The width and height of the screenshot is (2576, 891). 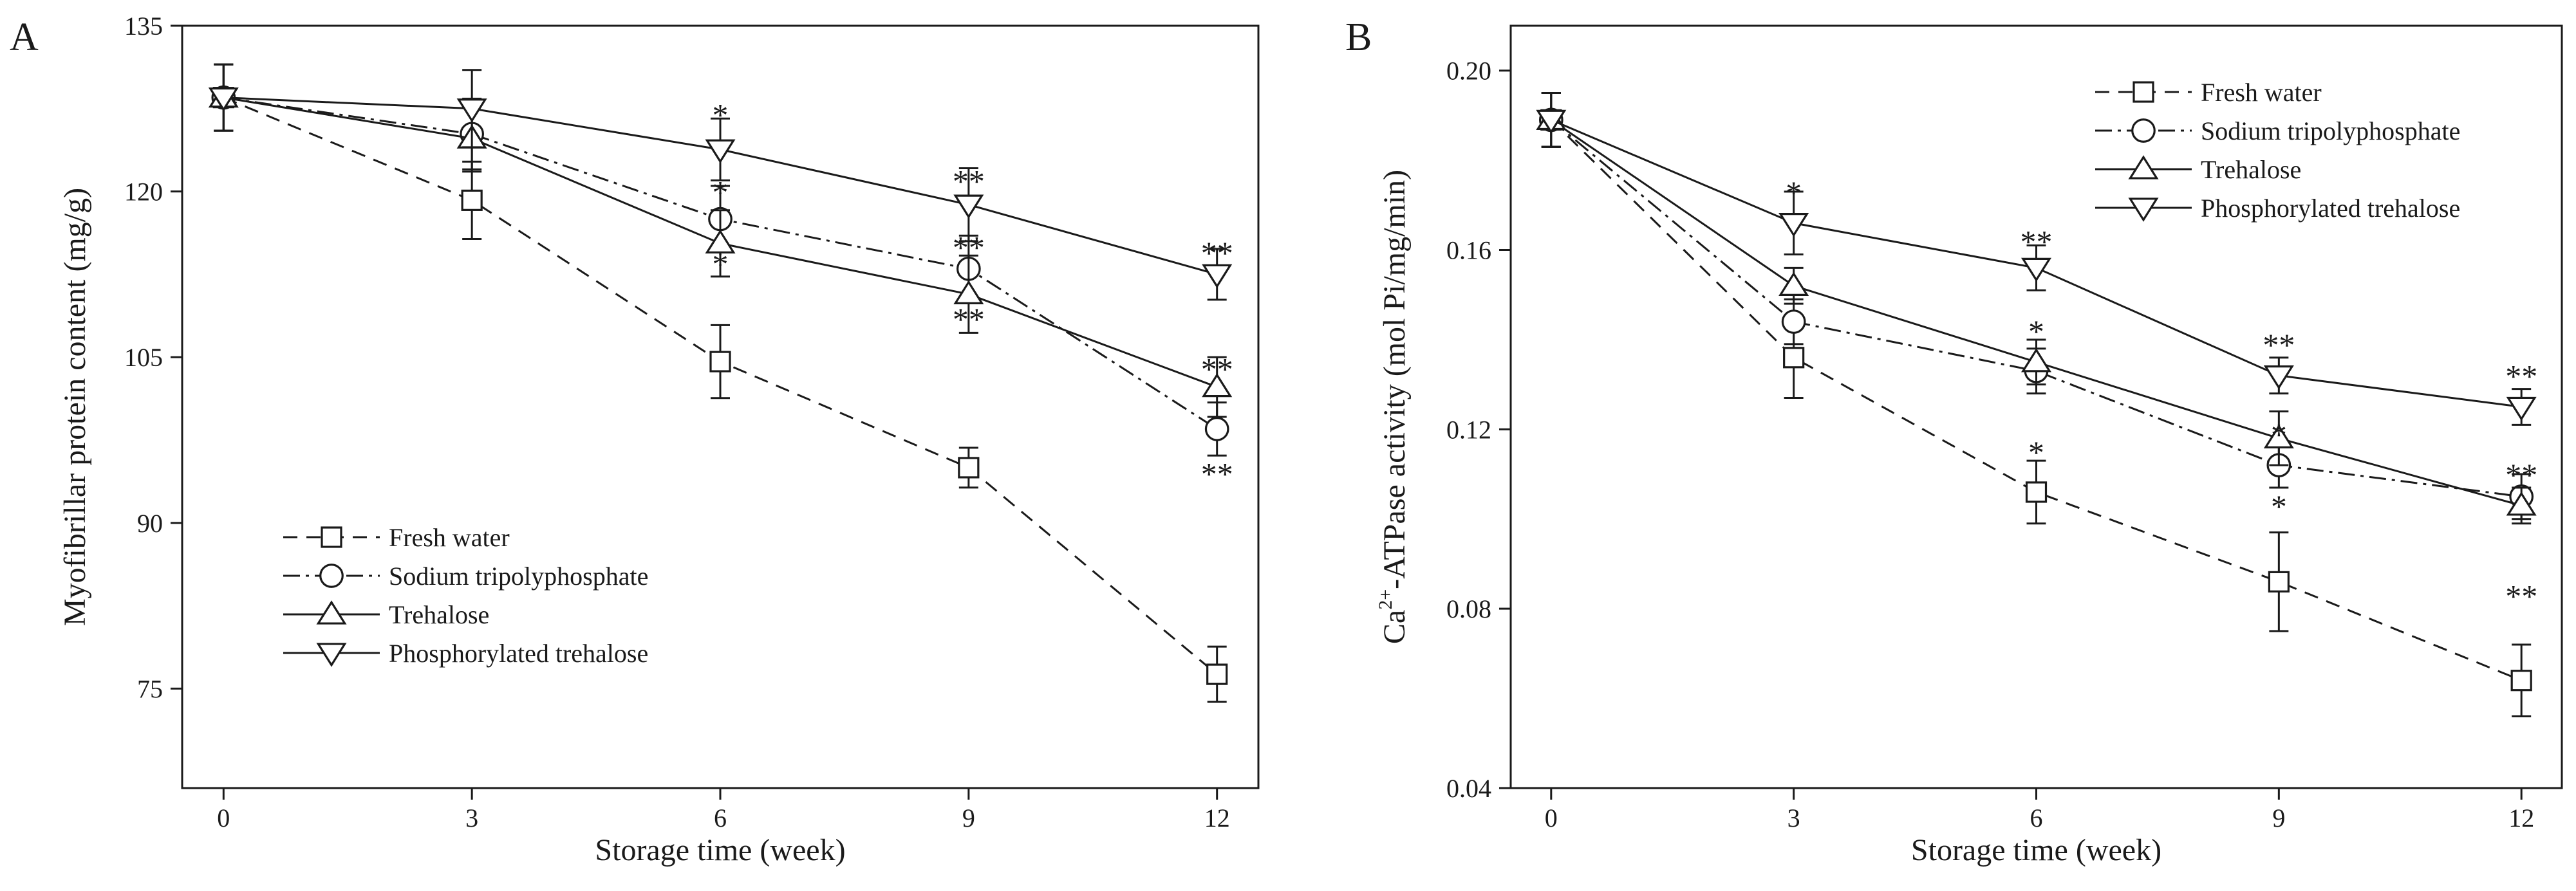 What do you see at coordinates (24, 37) in the screenshot?
I see `panel-label: A` at bounding box center [24, 37].